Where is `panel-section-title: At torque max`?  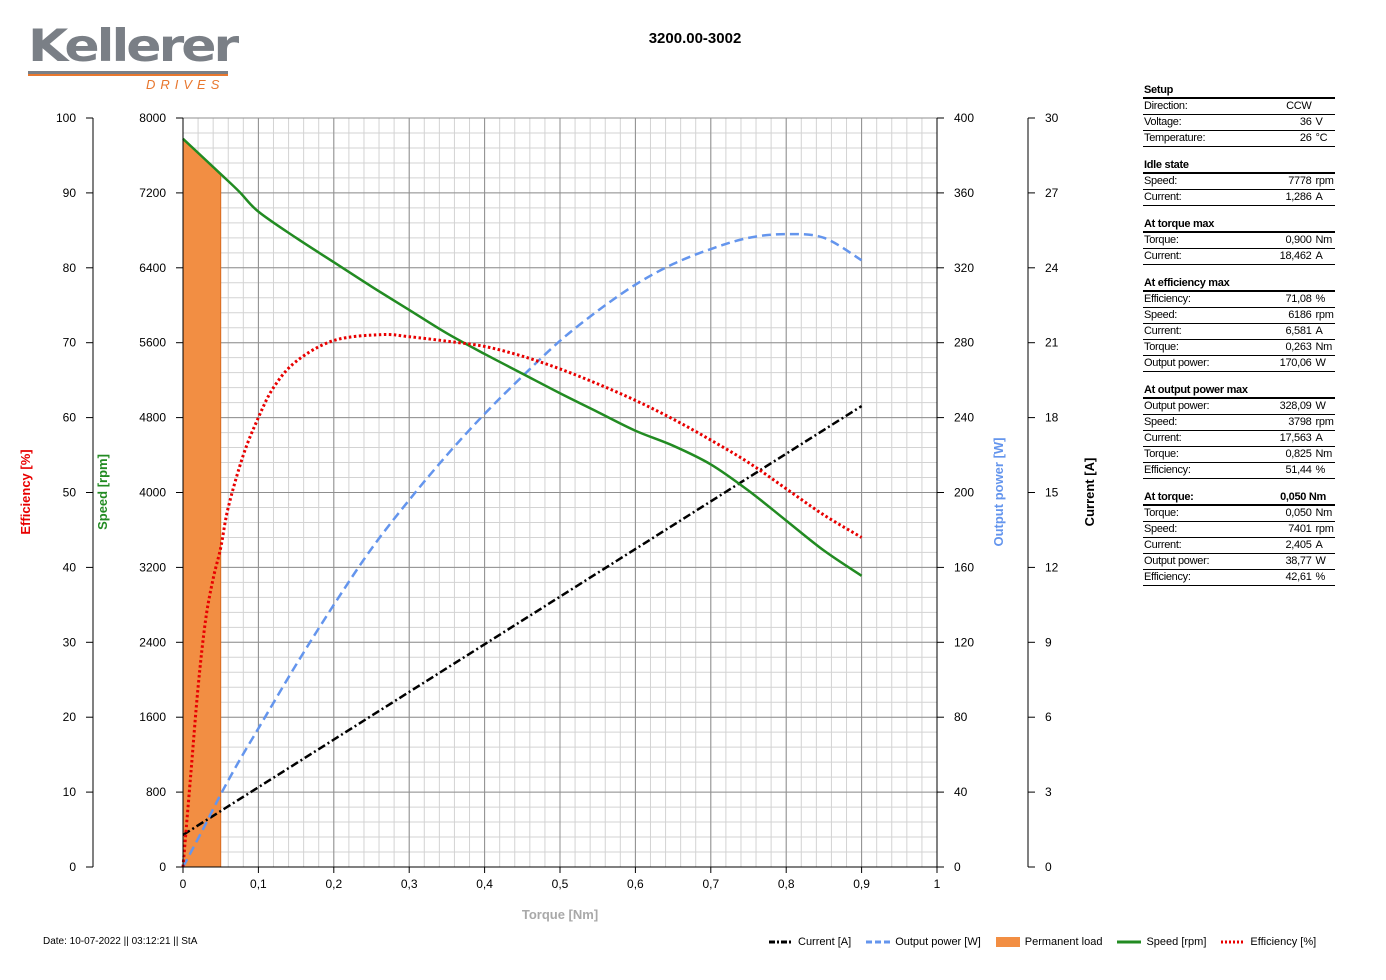
panel-section-title: At torque max is located at coordinates (1239, 225).